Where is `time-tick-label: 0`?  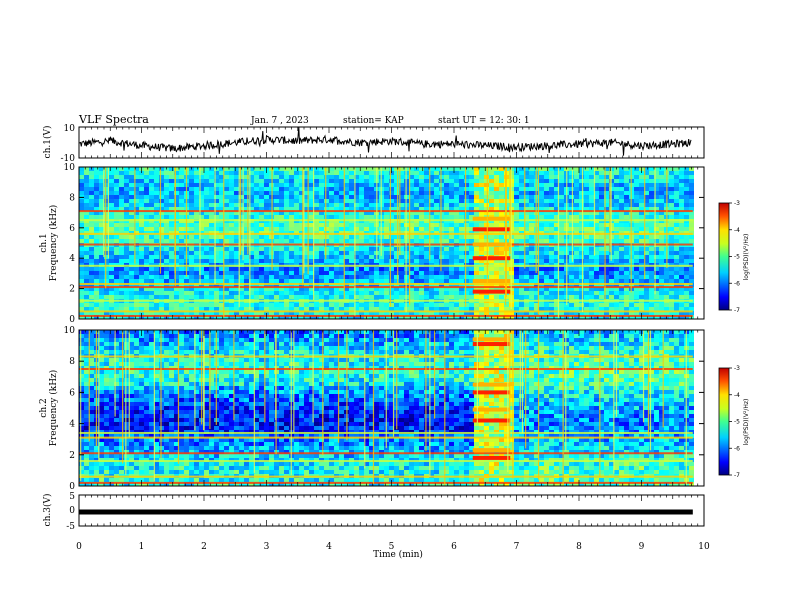 time-tick-label: 0 is located at coordinates (79, 547).